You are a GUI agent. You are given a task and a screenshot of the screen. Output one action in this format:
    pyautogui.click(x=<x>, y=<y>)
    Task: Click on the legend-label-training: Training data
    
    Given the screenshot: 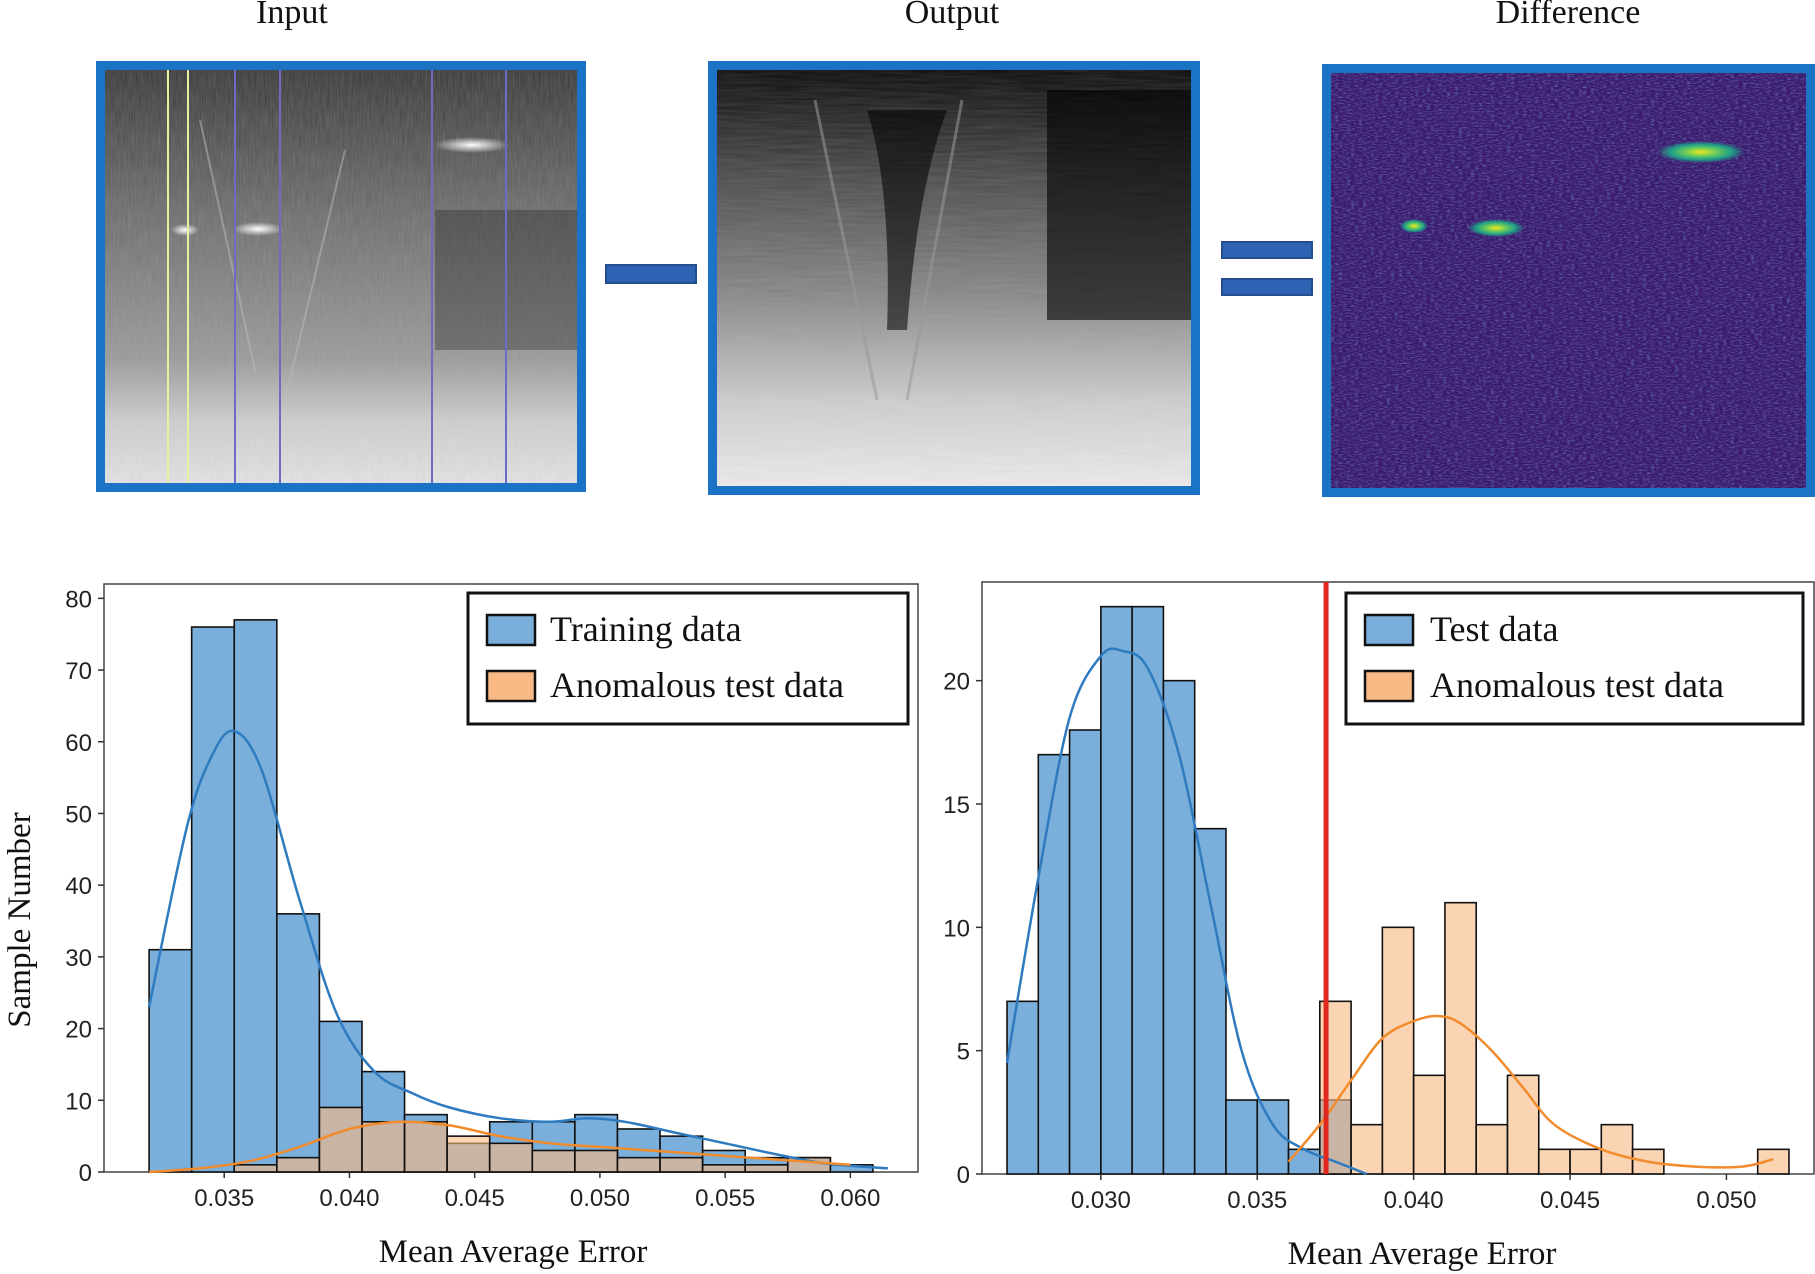 What is the action you would take?
    pyautogui.click(x=646, y=629)
    